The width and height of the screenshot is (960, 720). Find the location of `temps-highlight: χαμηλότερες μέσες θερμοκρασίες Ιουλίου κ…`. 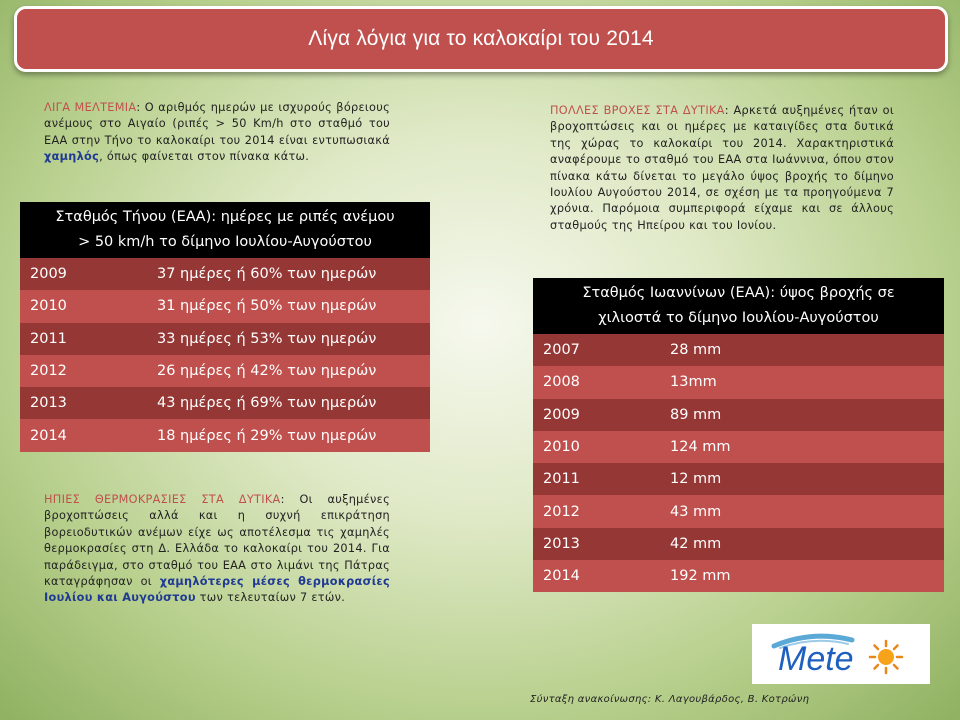

temps-highlight: χαμηλότερες μέσες θερμοκρασίες Ιουλίου κ… is located at coordinates (217, 590).